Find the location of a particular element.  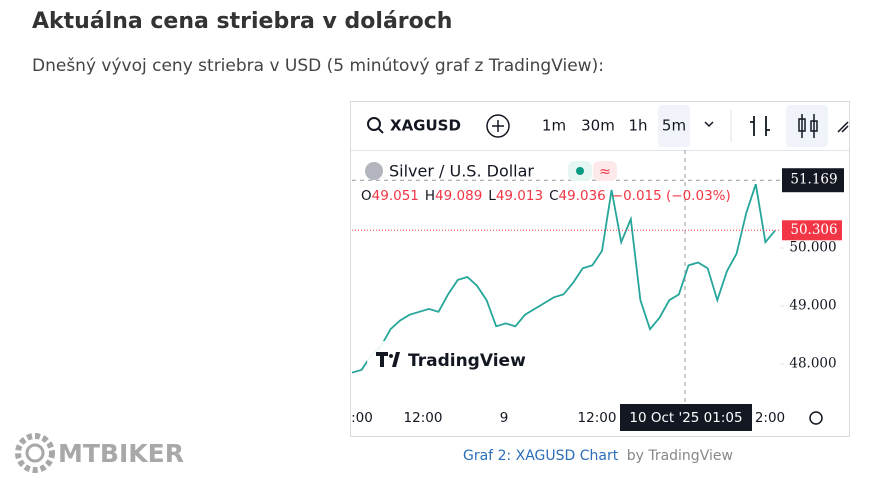

add-symbol-plus is located at coordinates (498, 126).